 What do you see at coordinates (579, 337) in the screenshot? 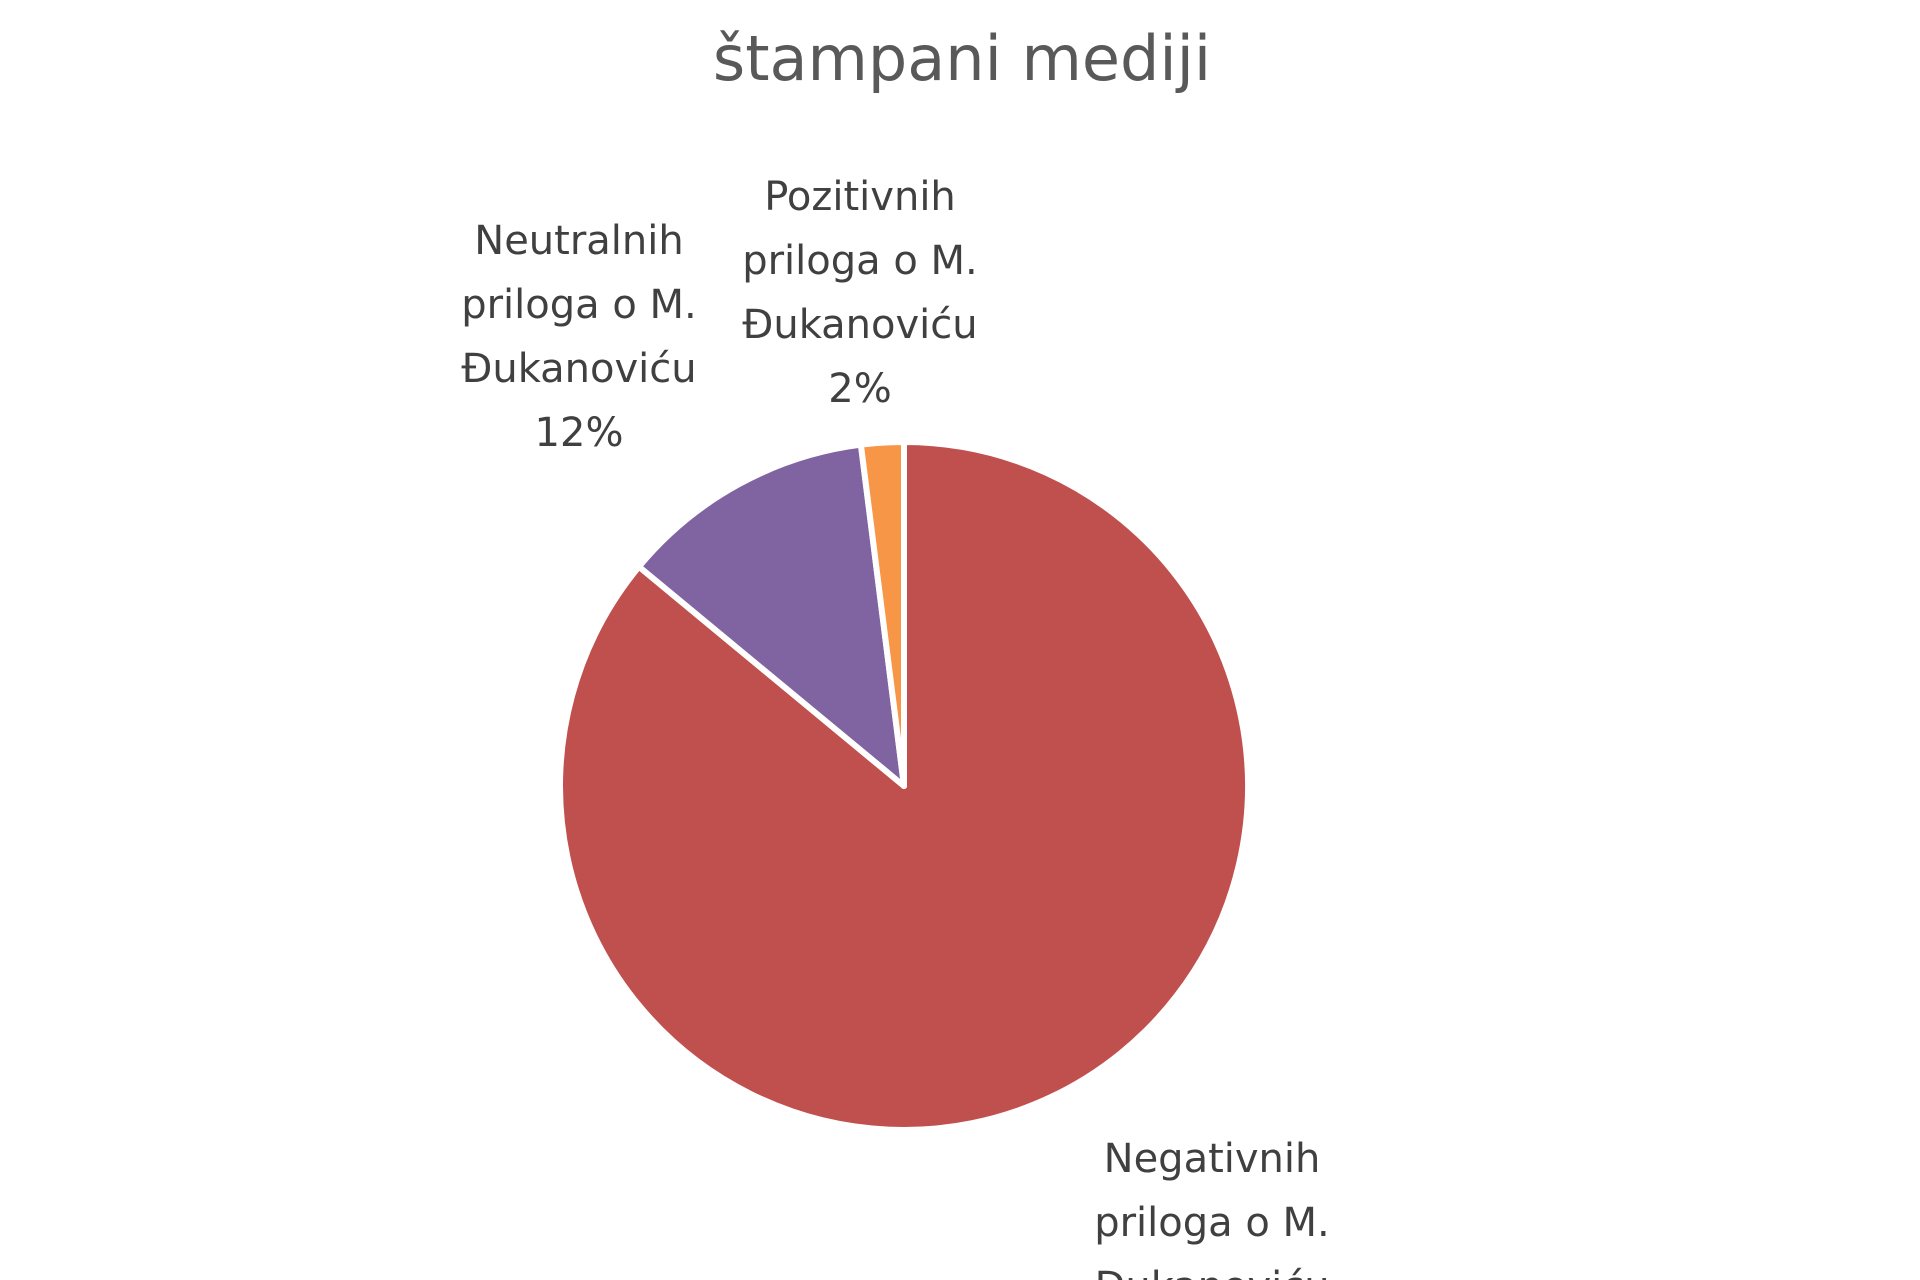
I see `pie-slice-label-1: Neutralnih priloga o M. Đukanoviću 12%` at bounding box center [579, 337].